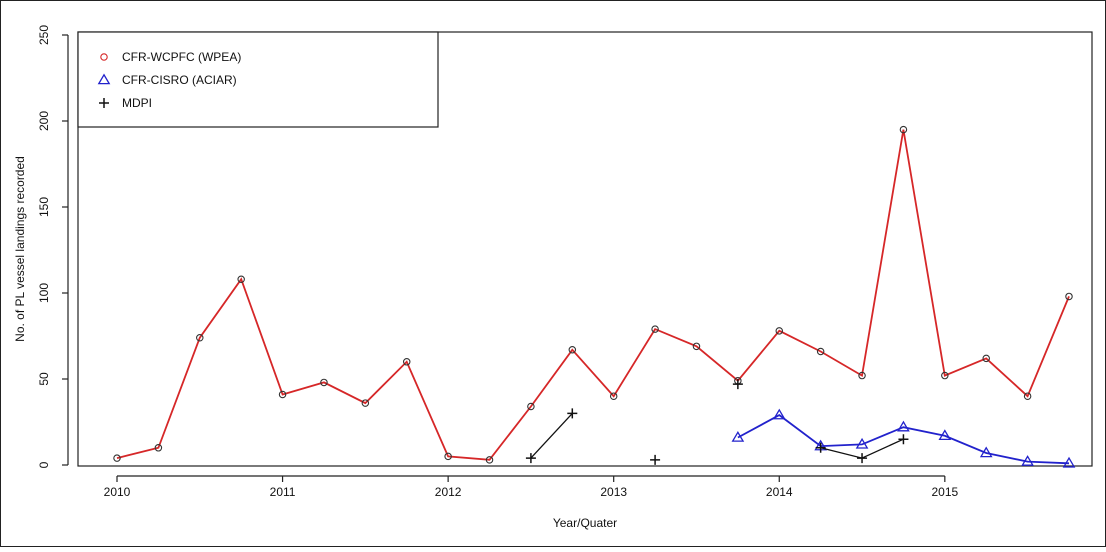 Image resolution: width=1106 pixels, height=552 pixels. I want to click on y-tick-label: 50, so click(44, 379).